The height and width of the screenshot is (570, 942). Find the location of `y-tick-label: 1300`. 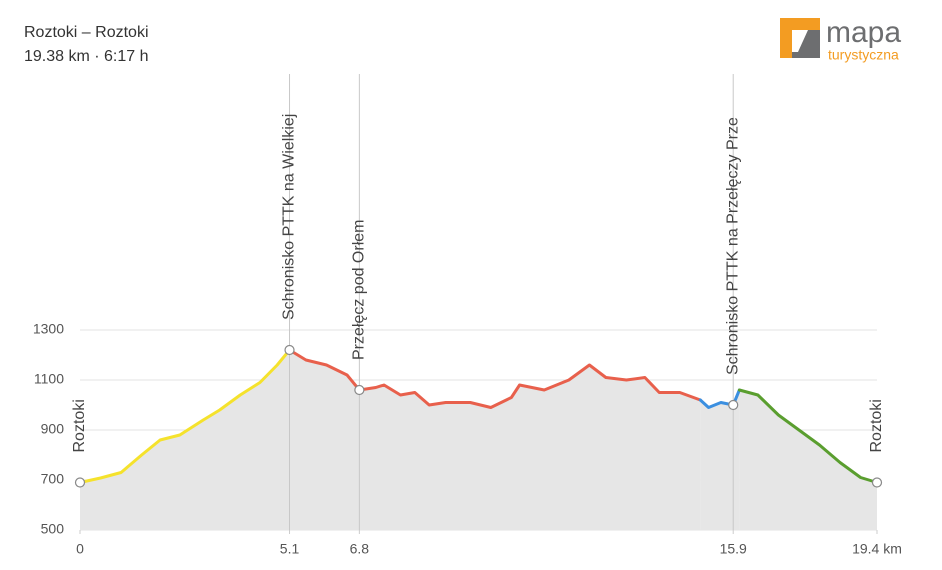

y-tick-label: 1300 is located at coordinates (48, 329).